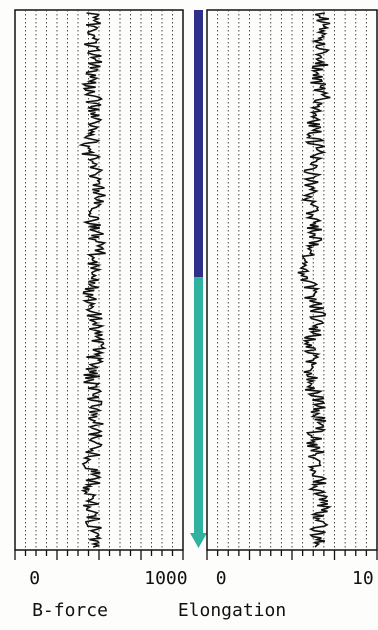 Image resolution: width=378 pixels, height=630 pixels. Describe the element at coordinates (315, 280) in the screenshot. I see `elongation-trace` at that location.